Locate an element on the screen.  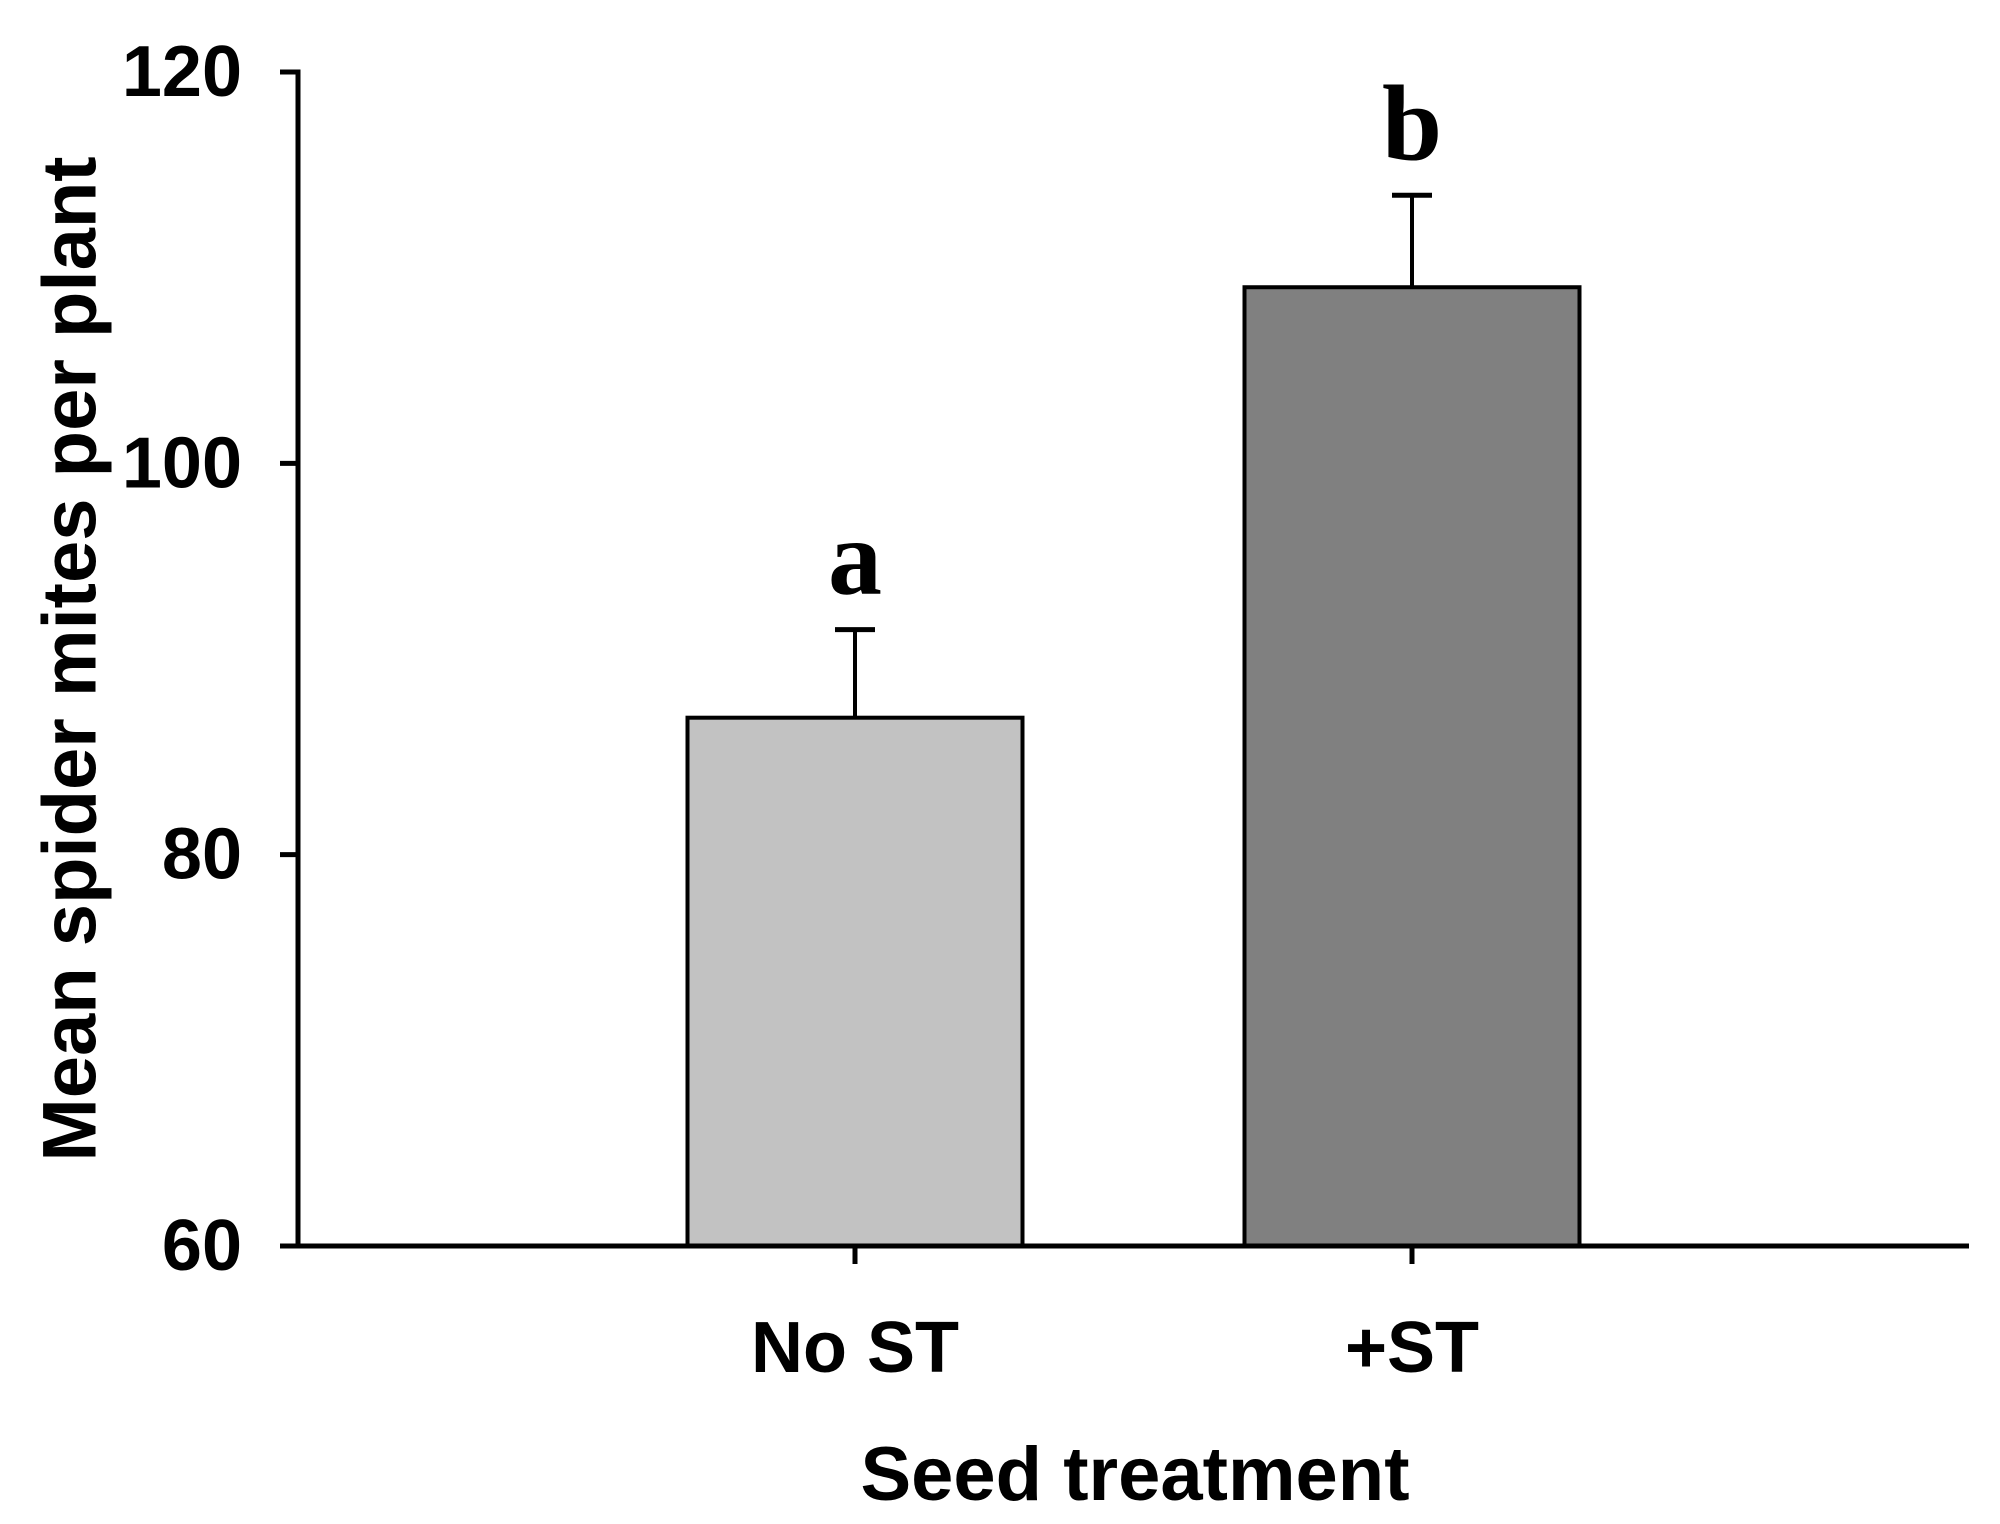
bar-no-st is located at coordinates (855, 981).